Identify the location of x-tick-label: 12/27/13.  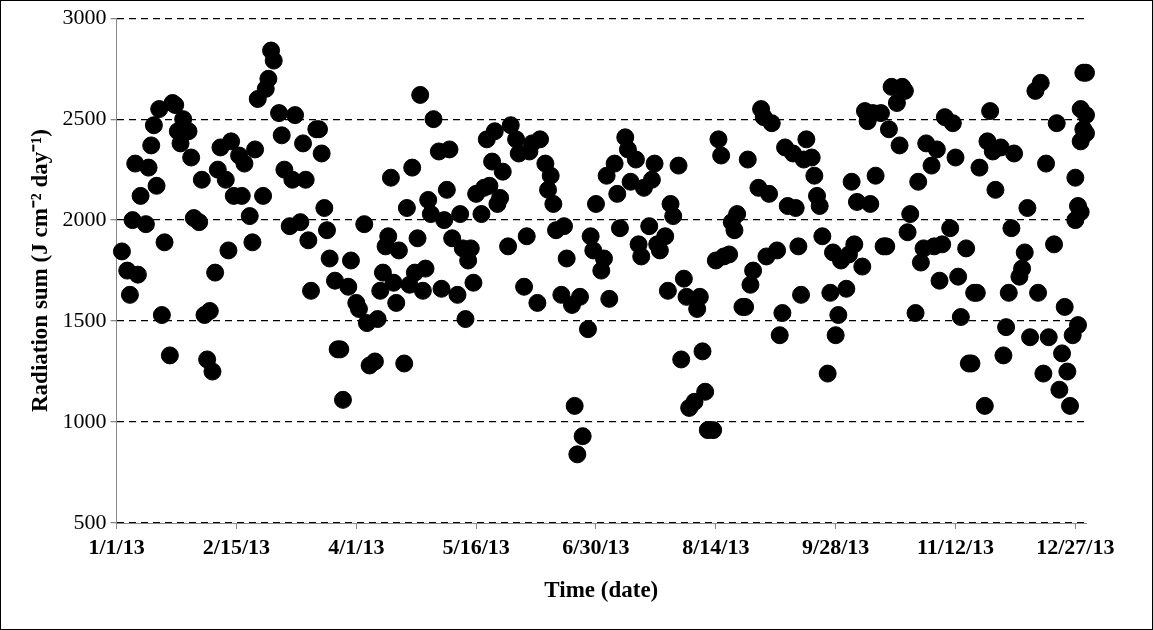
(1075, 546).